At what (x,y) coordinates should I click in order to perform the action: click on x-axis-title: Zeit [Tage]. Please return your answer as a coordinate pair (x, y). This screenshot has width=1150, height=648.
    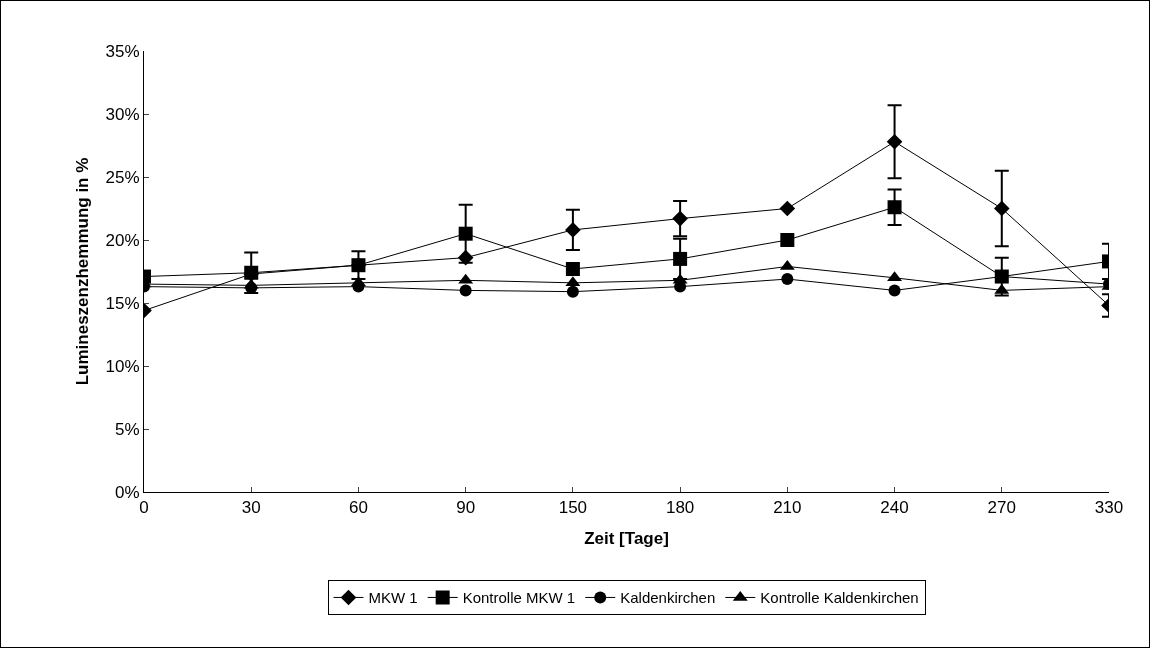
    Looking at the image, I should click on (626, 538).